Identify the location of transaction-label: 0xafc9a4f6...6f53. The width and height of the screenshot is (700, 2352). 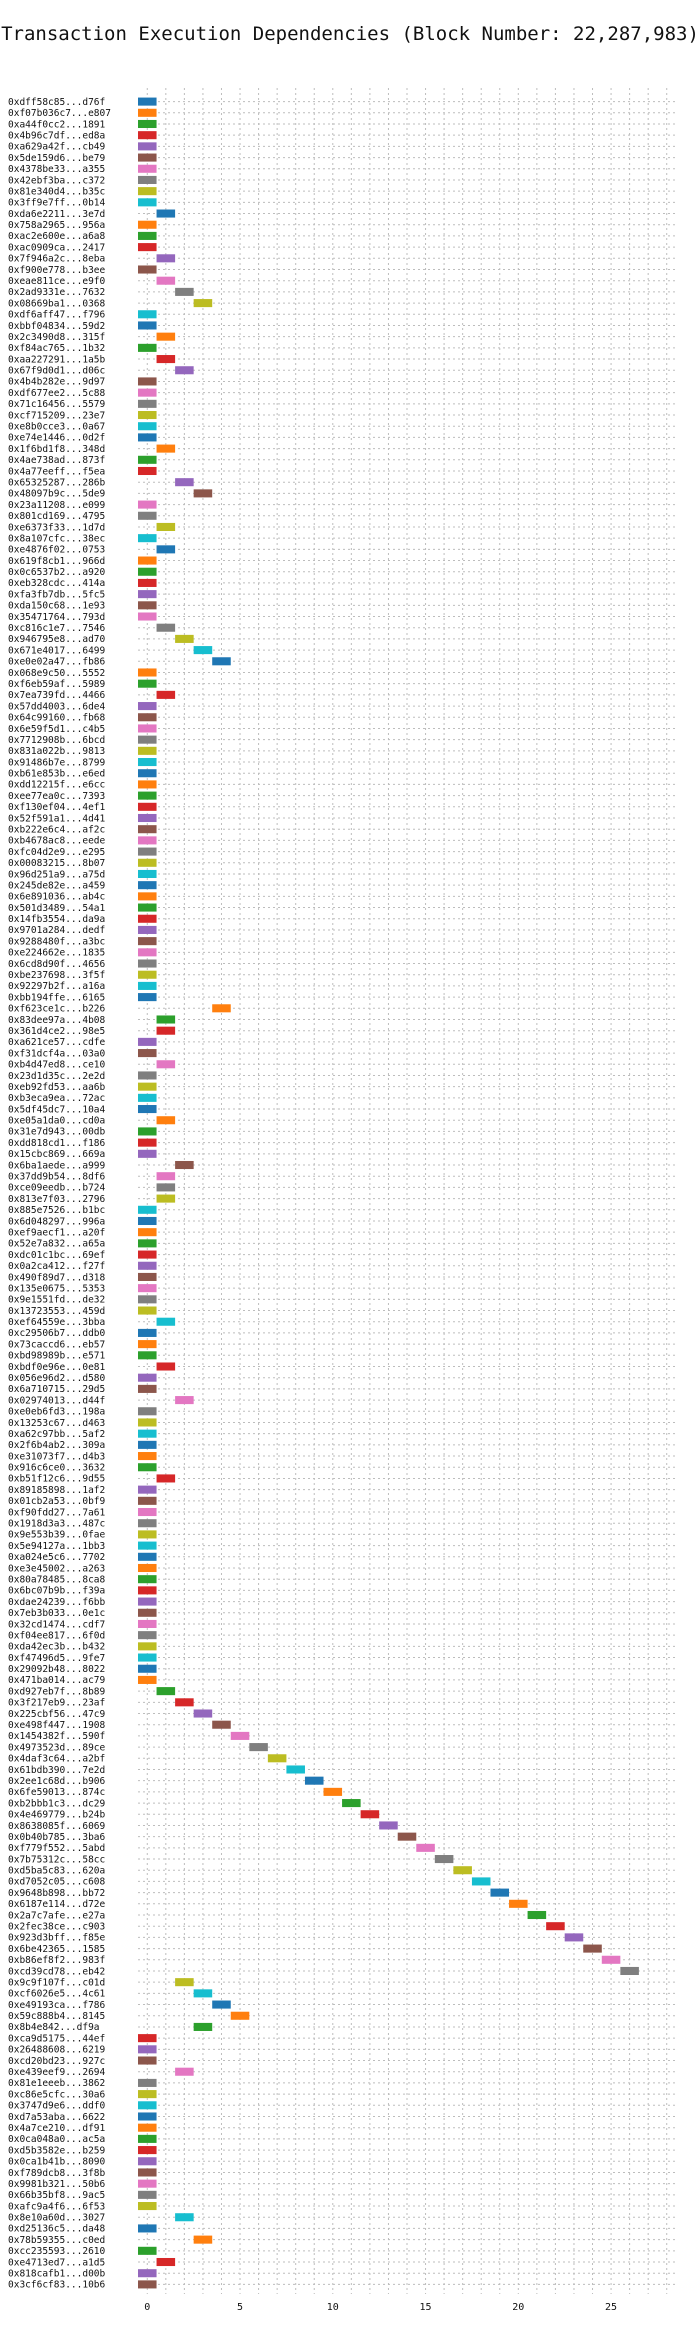
(56, 2206).